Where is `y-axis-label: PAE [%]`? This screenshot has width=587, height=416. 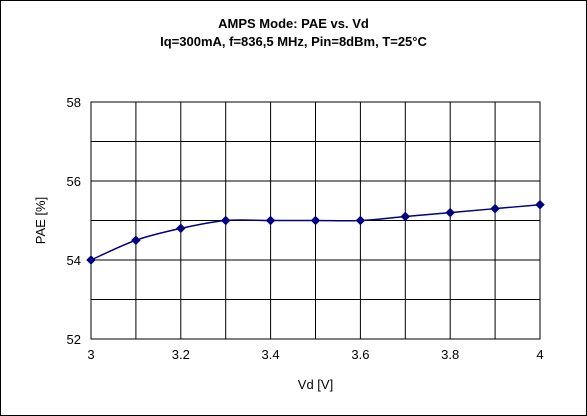
y-axis-label: PAE [%] is located at coordinates (40, 220).